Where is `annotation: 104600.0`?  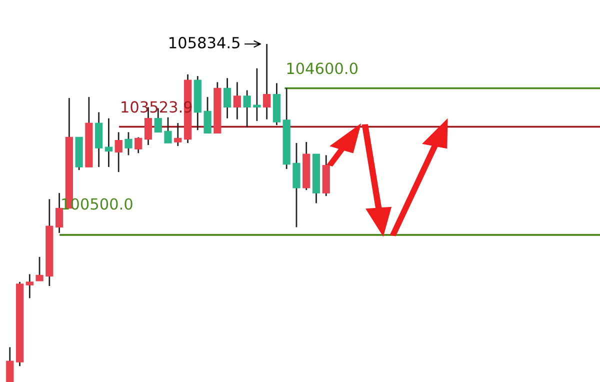 annotation: 104600.0 is located at coordinates (322, 68).